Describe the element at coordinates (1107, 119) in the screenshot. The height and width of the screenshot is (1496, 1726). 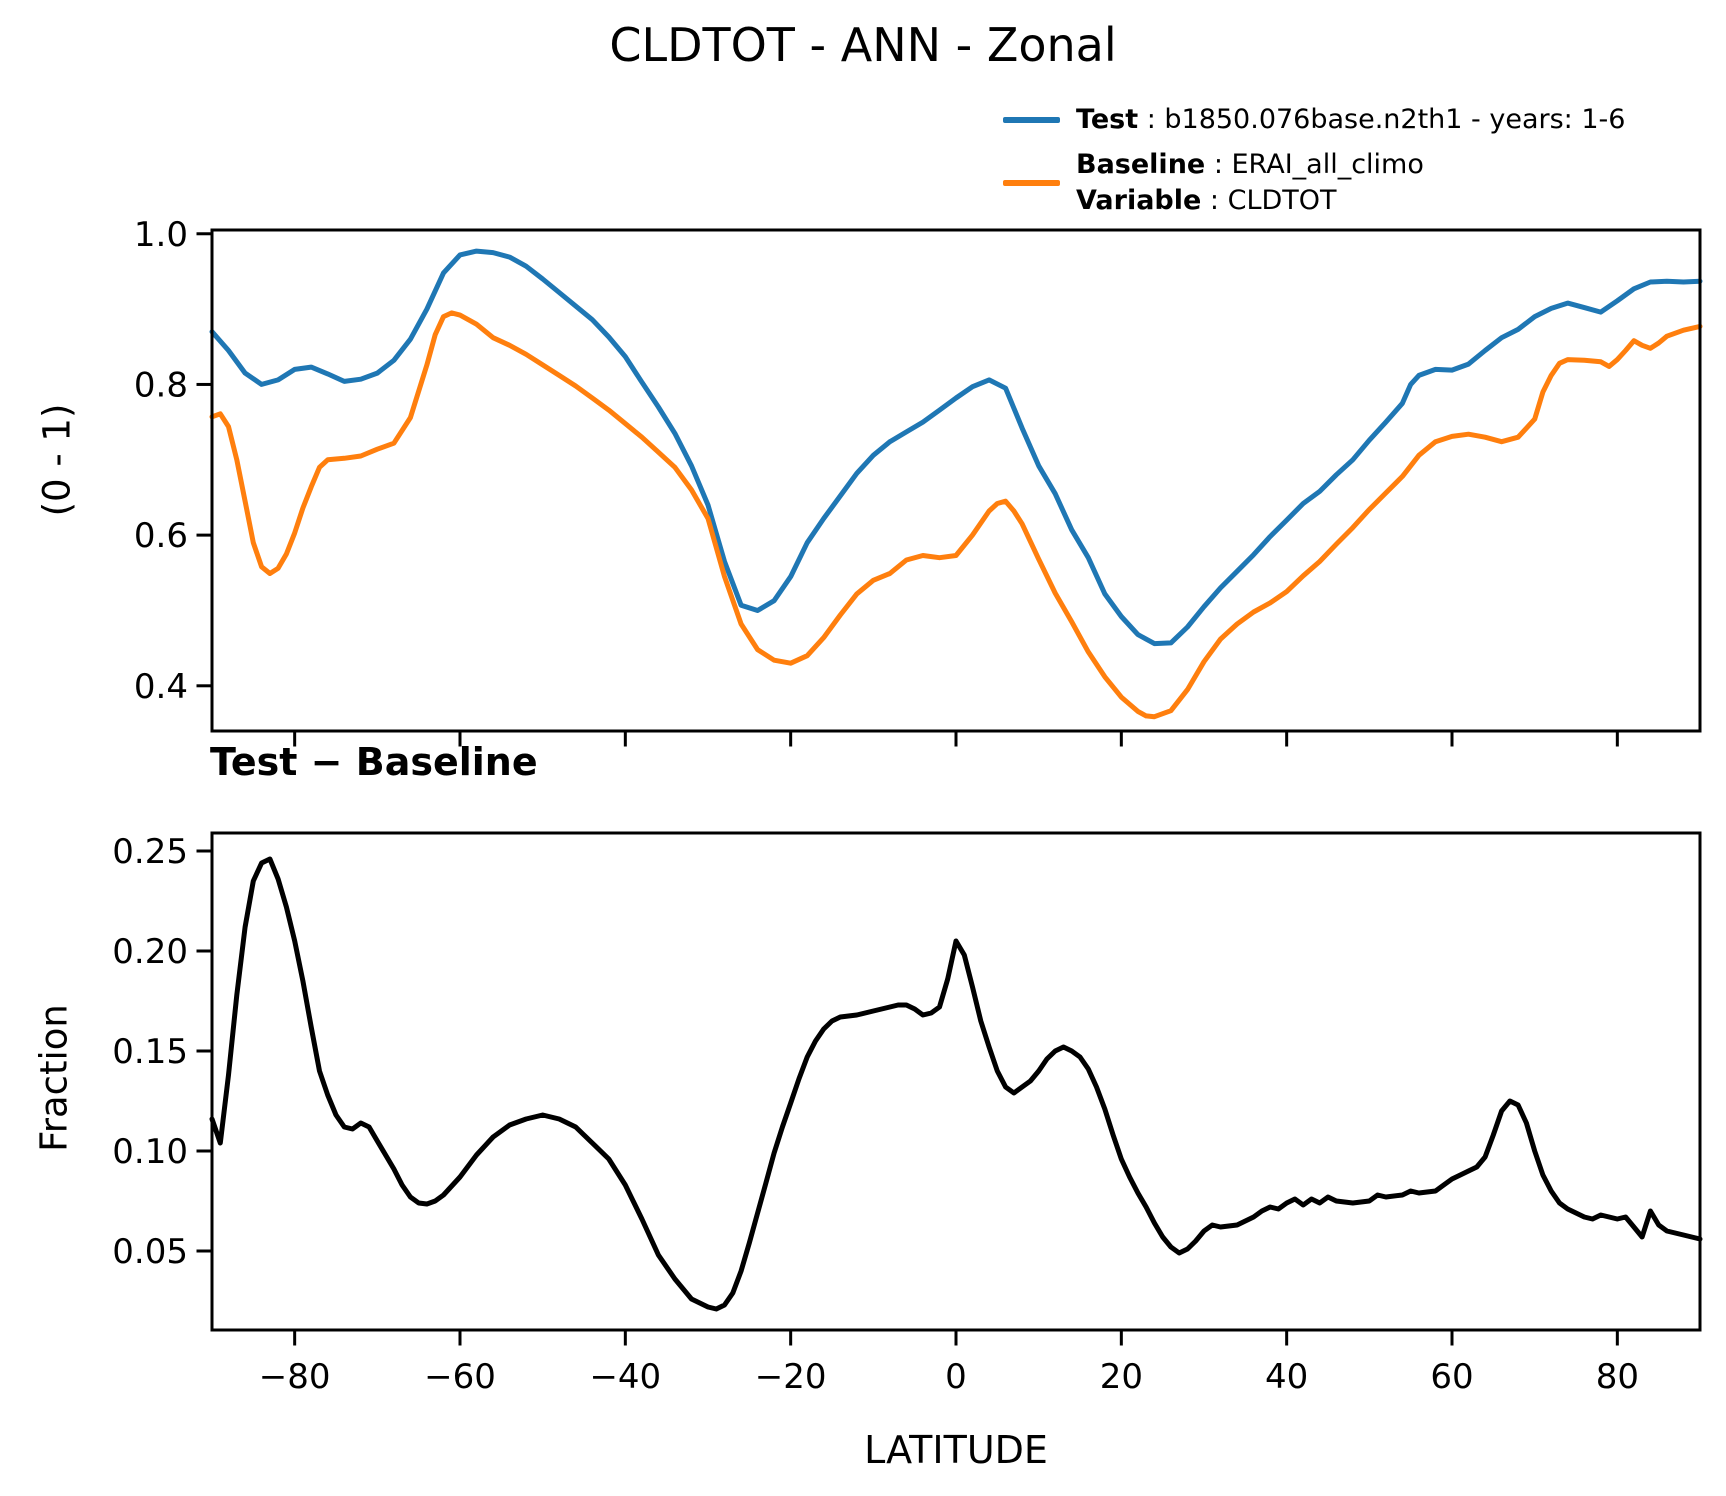
I see `legend-test-key: Test` at that location.